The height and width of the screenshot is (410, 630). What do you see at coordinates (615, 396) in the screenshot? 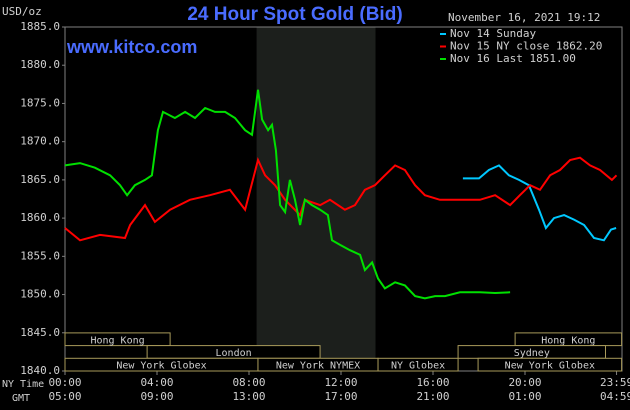
I see `gmt-tick-label: 04:59` at bounding box center [615, 396].